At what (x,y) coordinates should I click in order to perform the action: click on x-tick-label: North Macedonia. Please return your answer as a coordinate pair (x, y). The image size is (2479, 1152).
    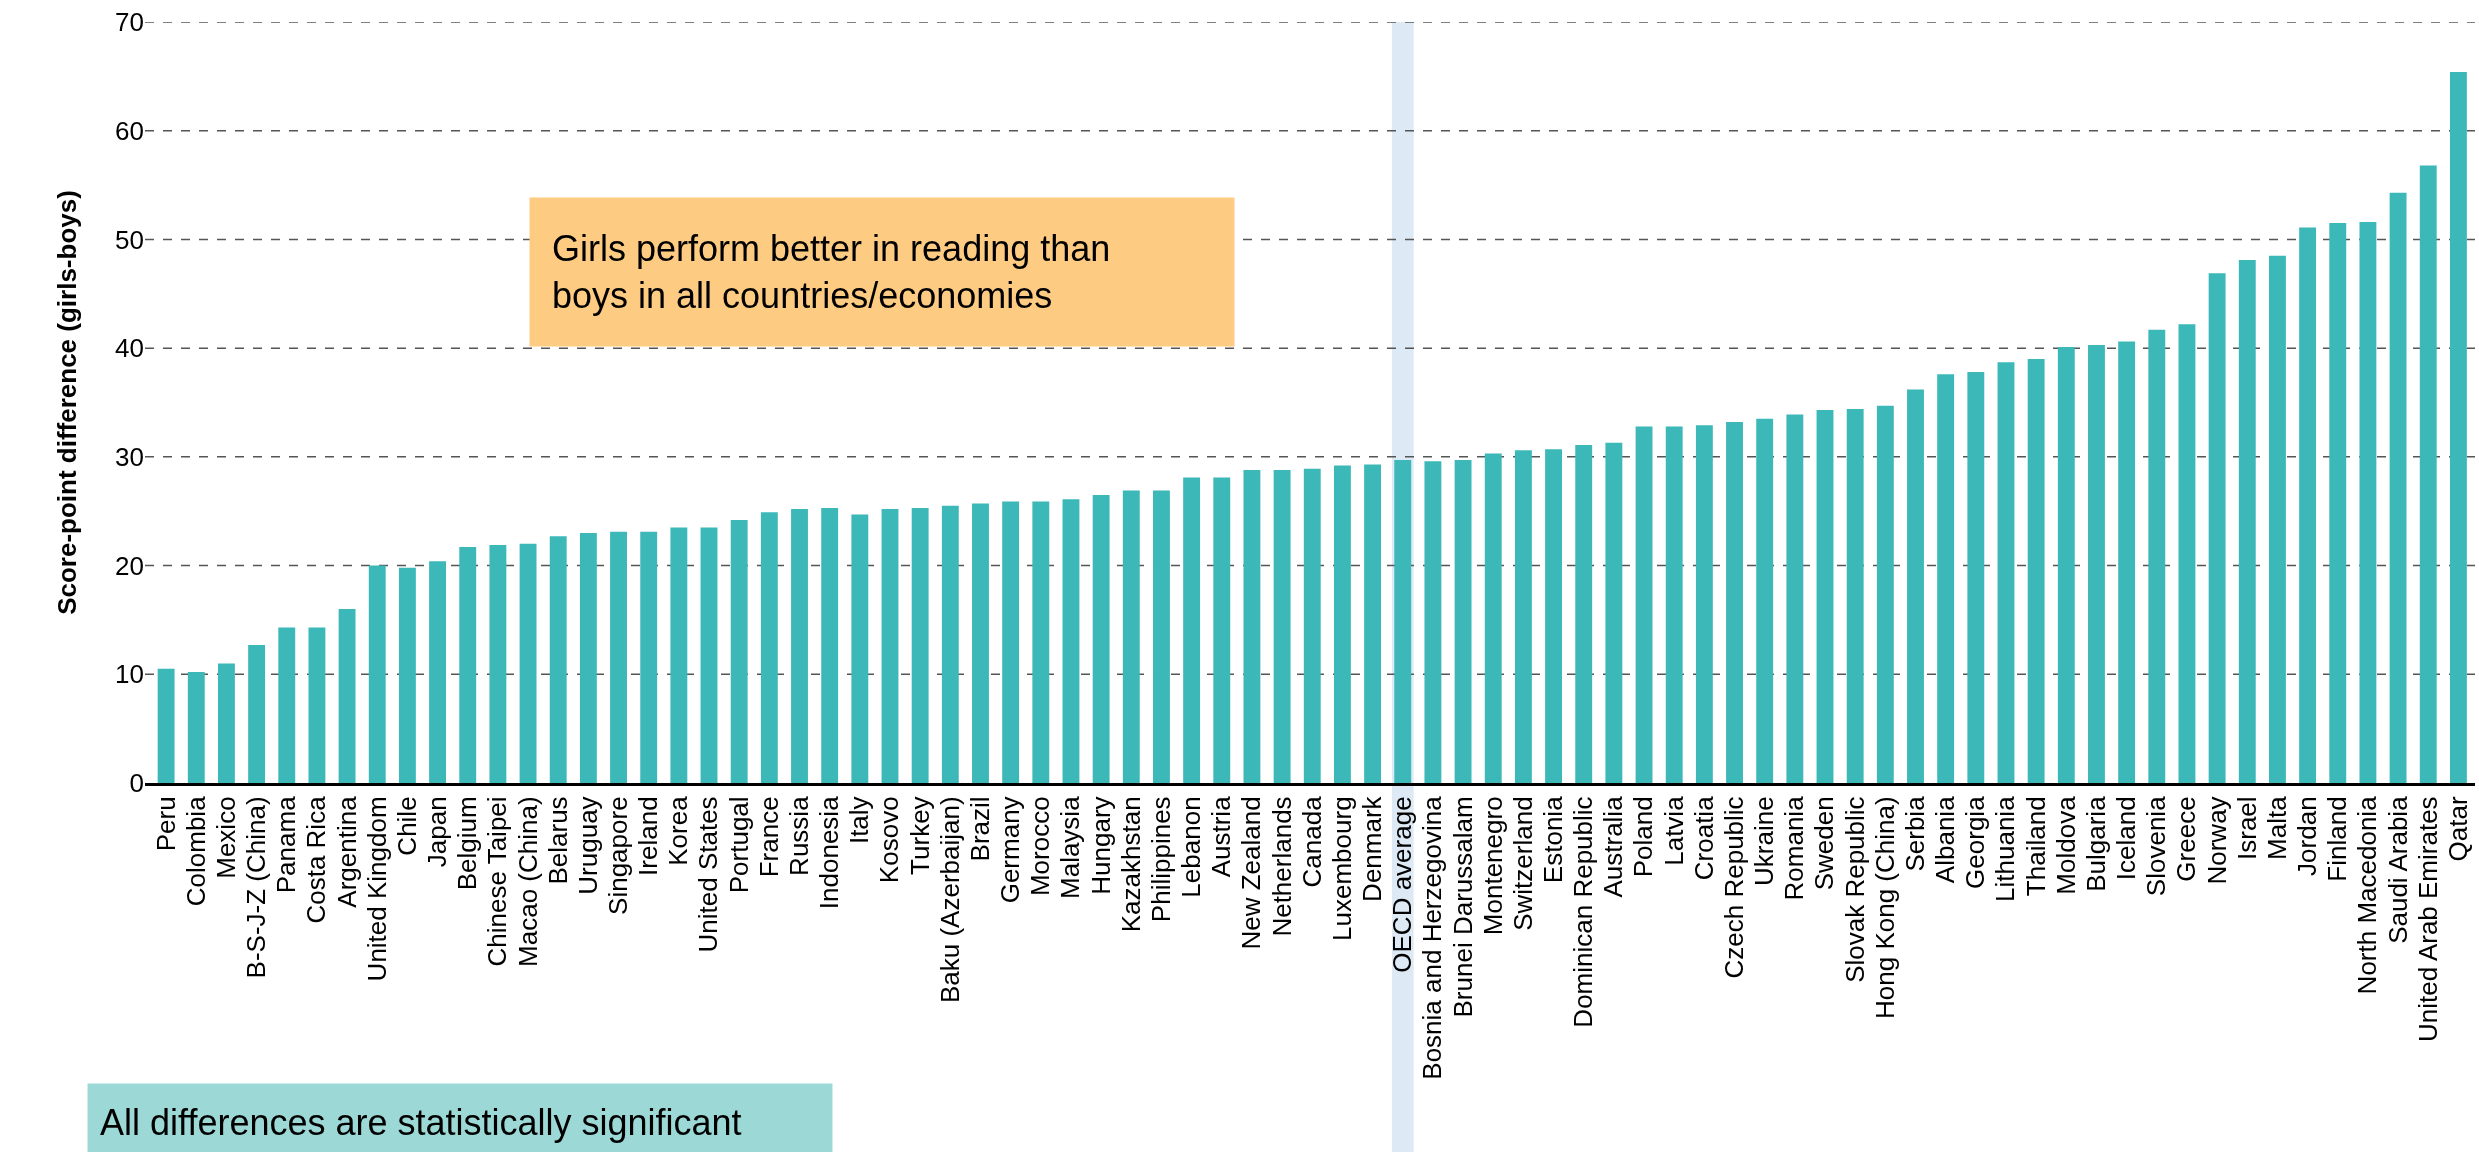
    Looking at the image, I should click on (2367, 895).